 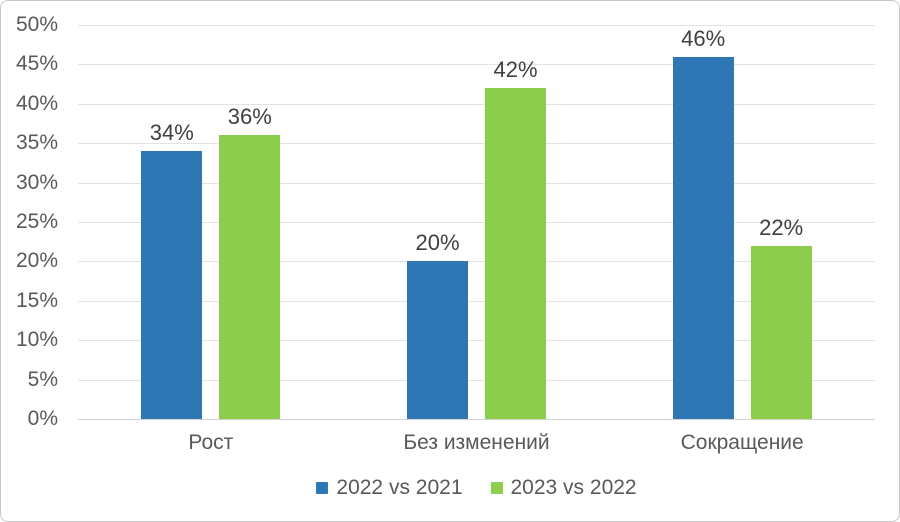 What do you see at coordinates (36, 221) in the screenshot?
I see `y-axis-tick-label: 25%` at bounding box center [36, 221].